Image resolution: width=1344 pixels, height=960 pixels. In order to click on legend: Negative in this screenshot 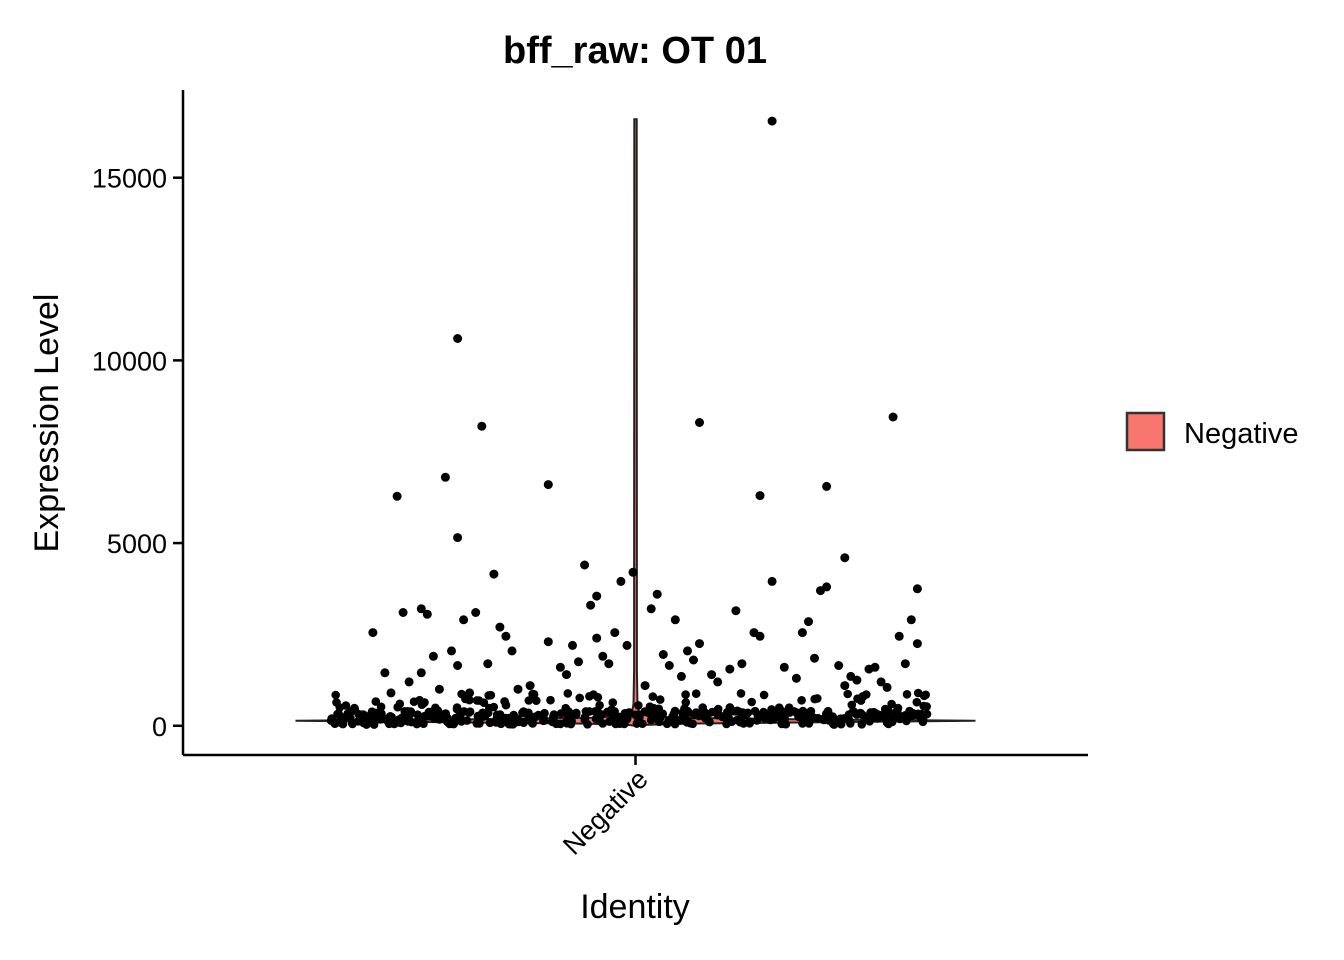, I will do `click(1211, 431)`.